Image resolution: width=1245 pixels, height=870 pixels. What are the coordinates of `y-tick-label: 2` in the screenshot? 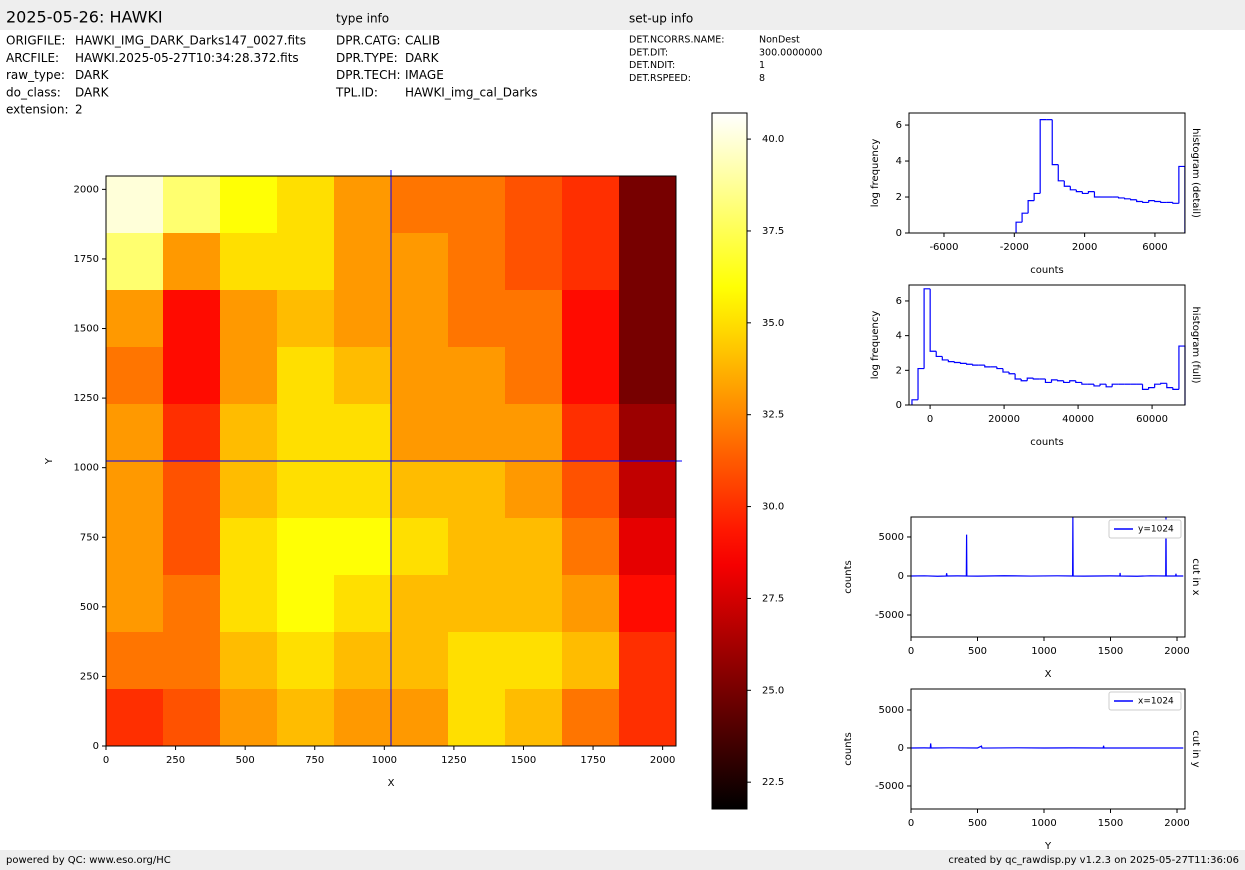 It's located at (899, 197).